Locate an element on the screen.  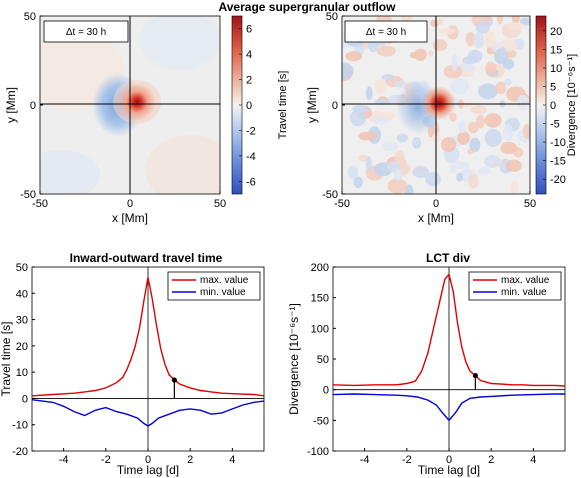
y-tick-label: 40 is located at coordinates (22, 294).